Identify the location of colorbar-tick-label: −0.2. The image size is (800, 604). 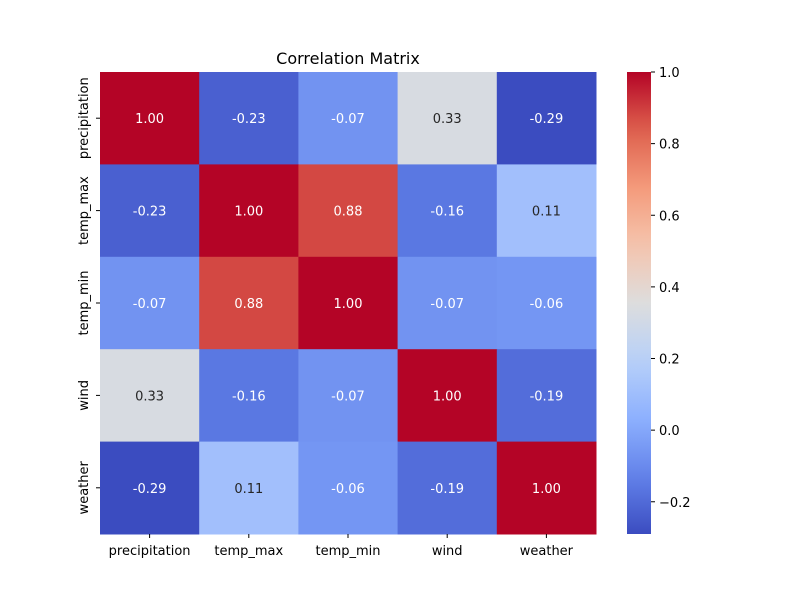
(675, 503).